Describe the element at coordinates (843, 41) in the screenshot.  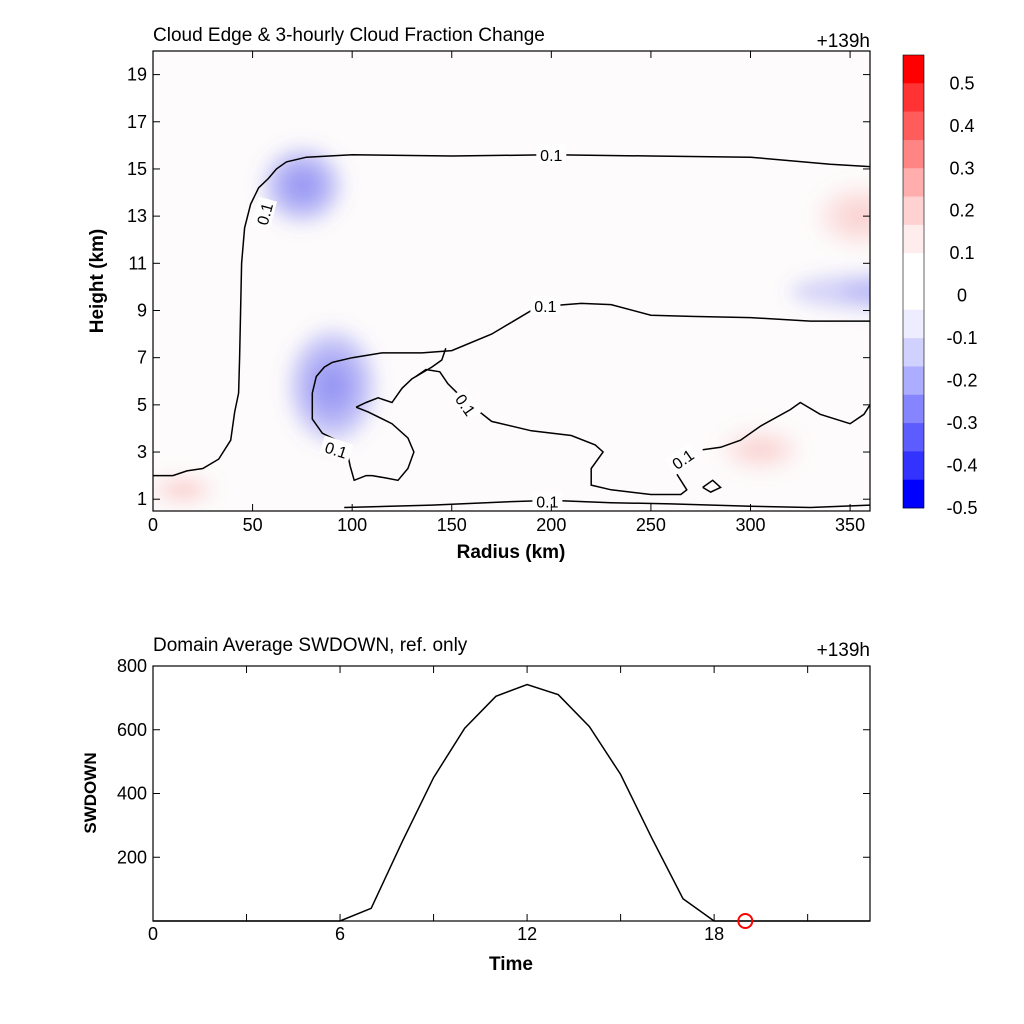
I see `top-time-label: +139h` at that location.